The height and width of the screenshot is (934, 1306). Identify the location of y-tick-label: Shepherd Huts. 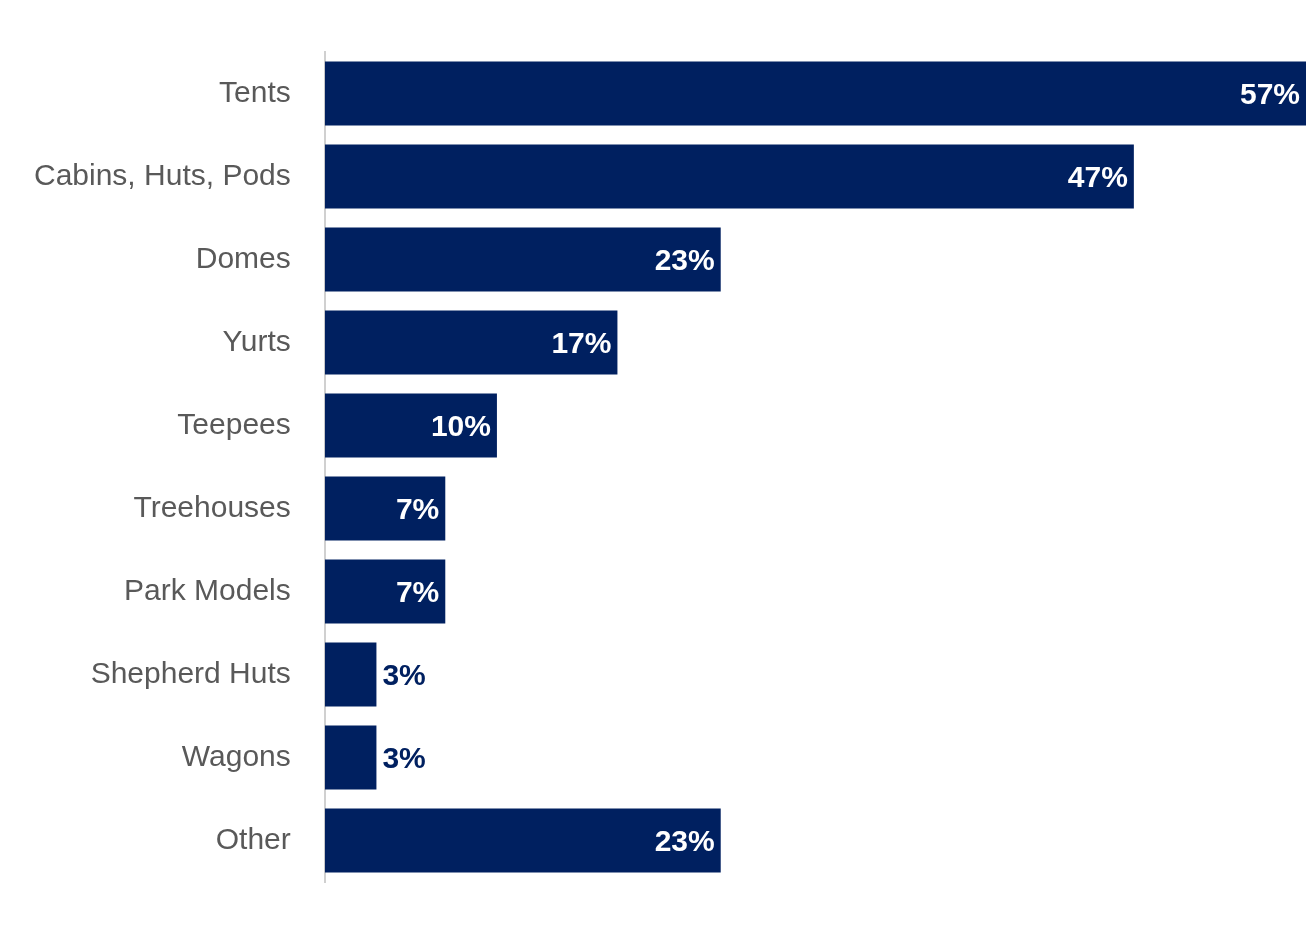
(190, 672).